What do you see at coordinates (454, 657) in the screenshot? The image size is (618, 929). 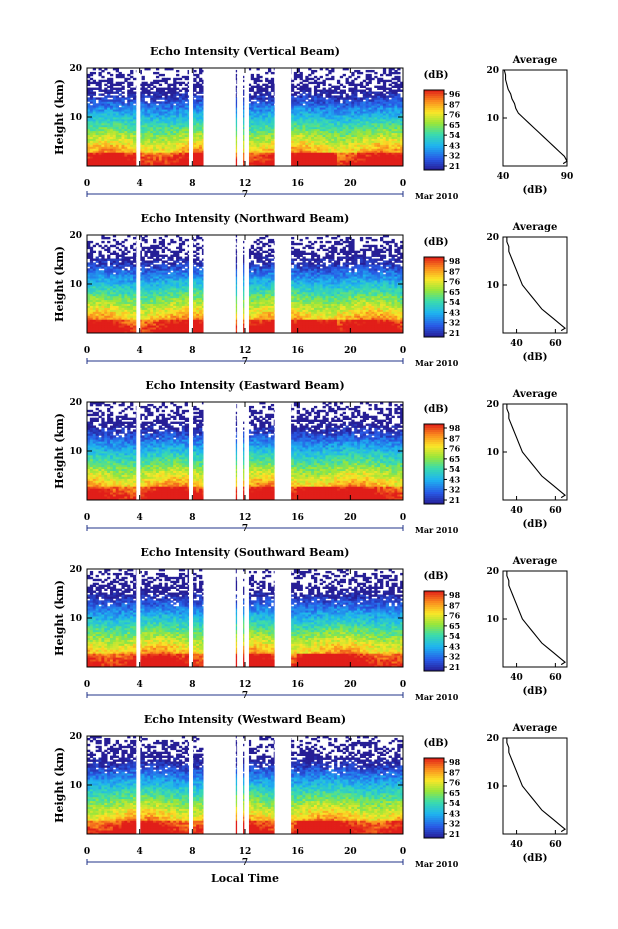 I see `colorbar-tick-label: 32` at bounding box center [454, 657].